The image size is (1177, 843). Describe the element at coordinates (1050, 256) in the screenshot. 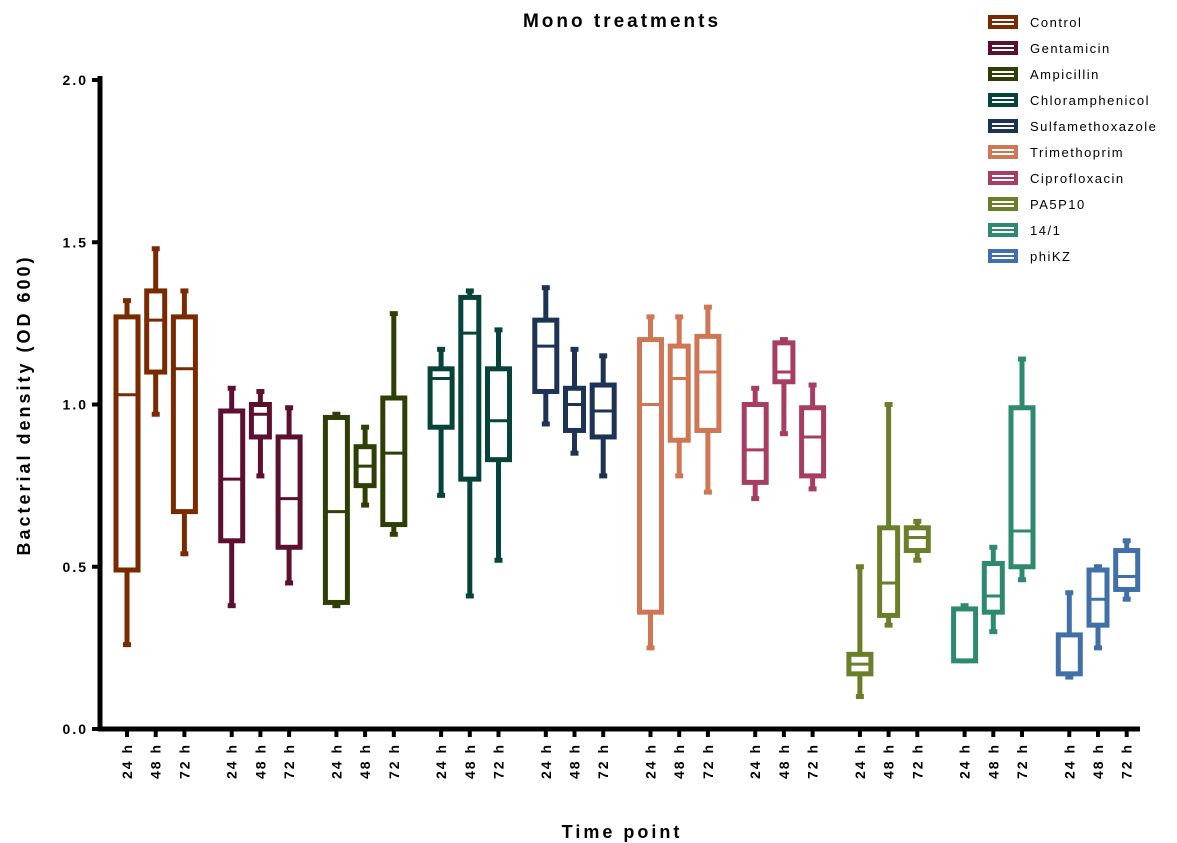

I see `legend-label: phiKZ` at that location.